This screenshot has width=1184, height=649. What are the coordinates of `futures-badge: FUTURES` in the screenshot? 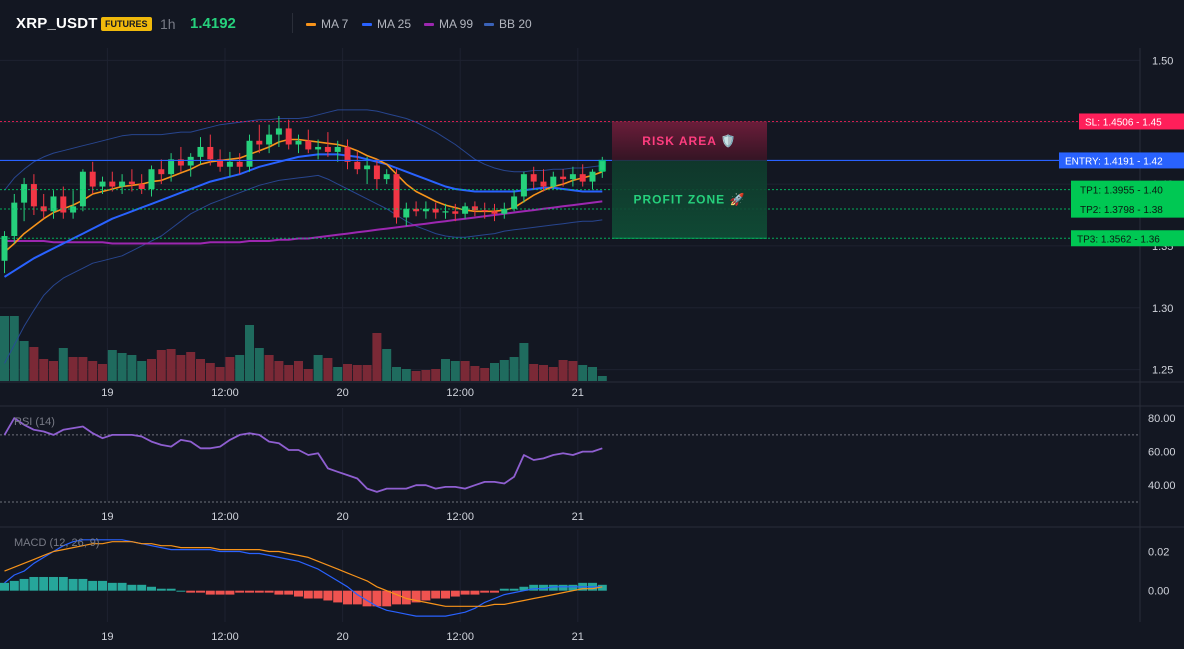 It's located at (126, 24).